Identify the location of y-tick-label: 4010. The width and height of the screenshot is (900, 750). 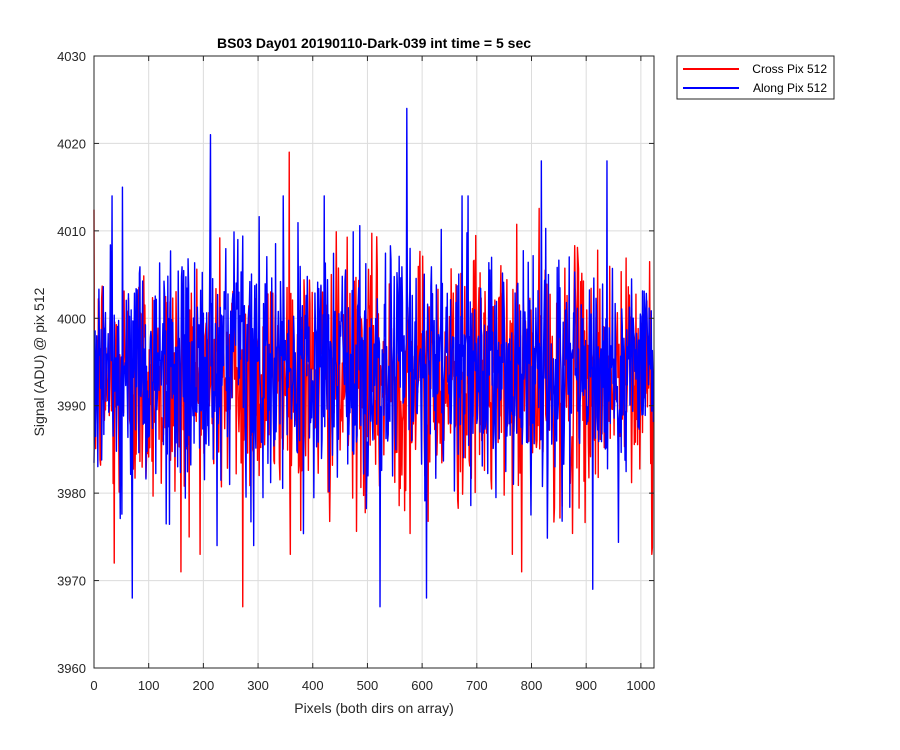
(71, 231).